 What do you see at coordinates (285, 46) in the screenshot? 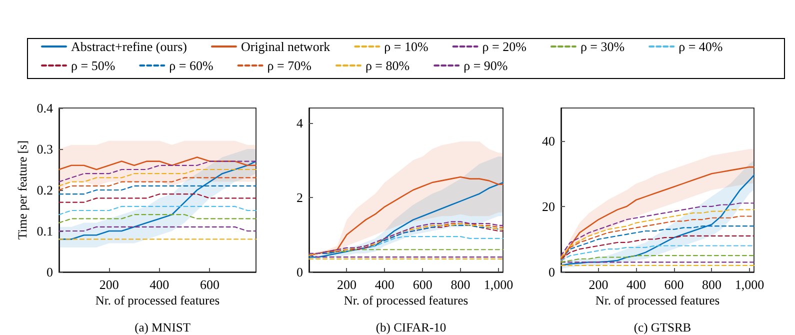
I see `legend-label: Original network` at bounding box center [285, 46].